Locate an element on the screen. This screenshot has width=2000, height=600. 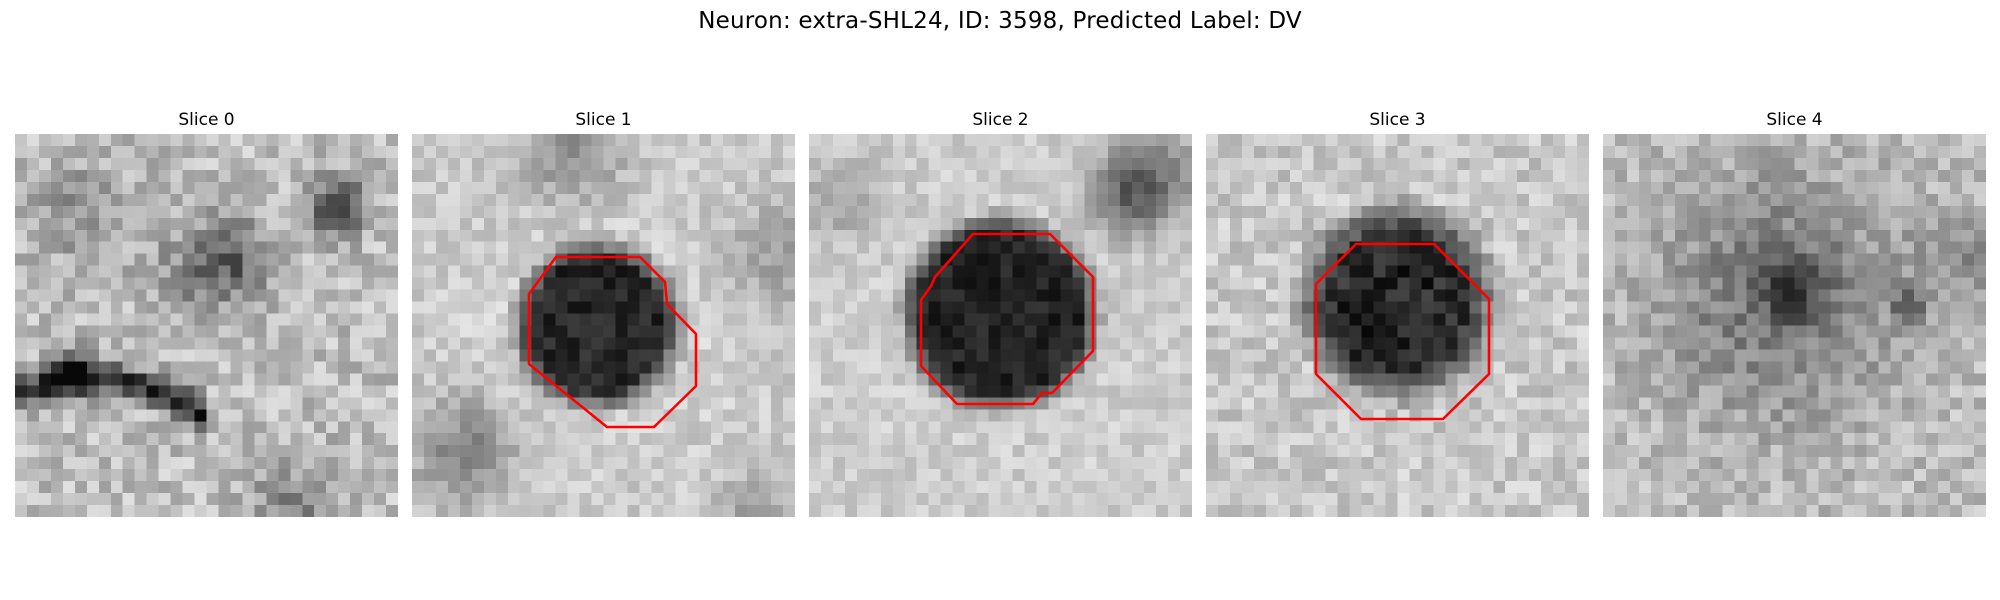
slice-title-2: Slice 2 is located at coordinates (1000, 120).